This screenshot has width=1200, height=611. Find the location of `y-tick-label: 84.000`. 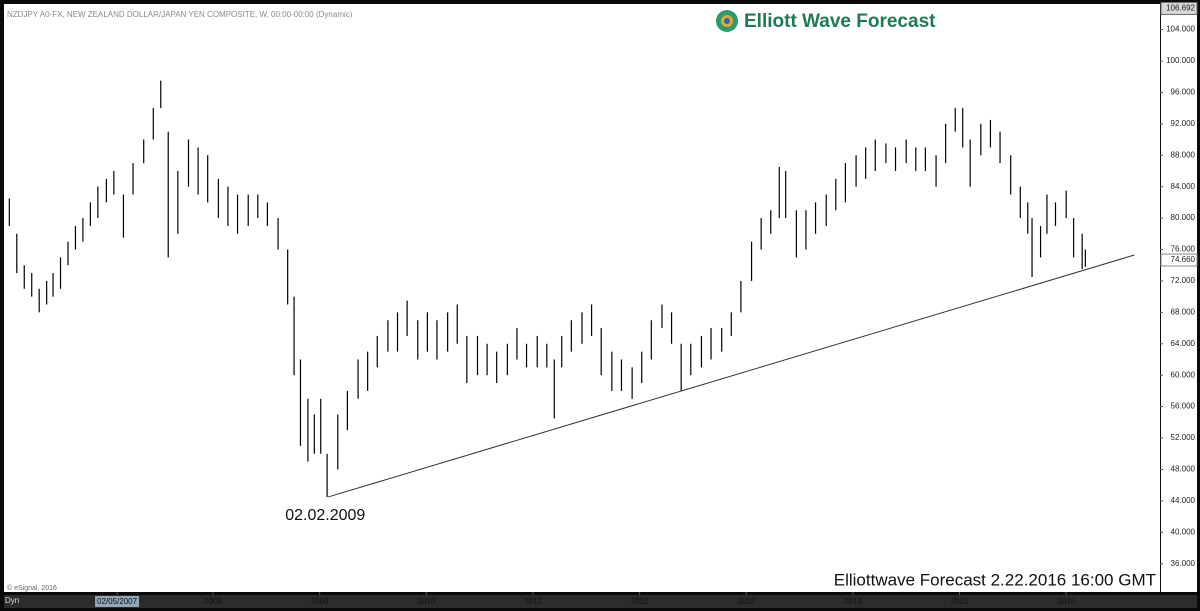

y-tick-label: 84.000 is located at coordinates (1183, 186).